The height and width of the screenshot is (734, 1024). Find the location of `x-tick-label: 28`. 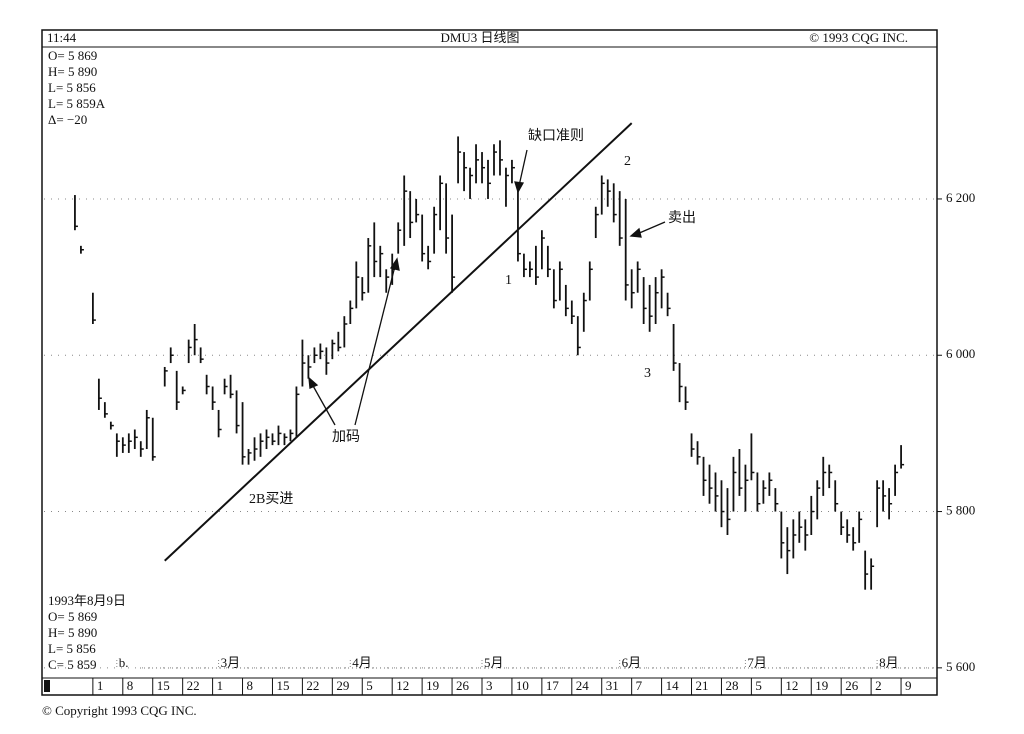

x-tick-label: 28 is located at coordinates (731, 685).